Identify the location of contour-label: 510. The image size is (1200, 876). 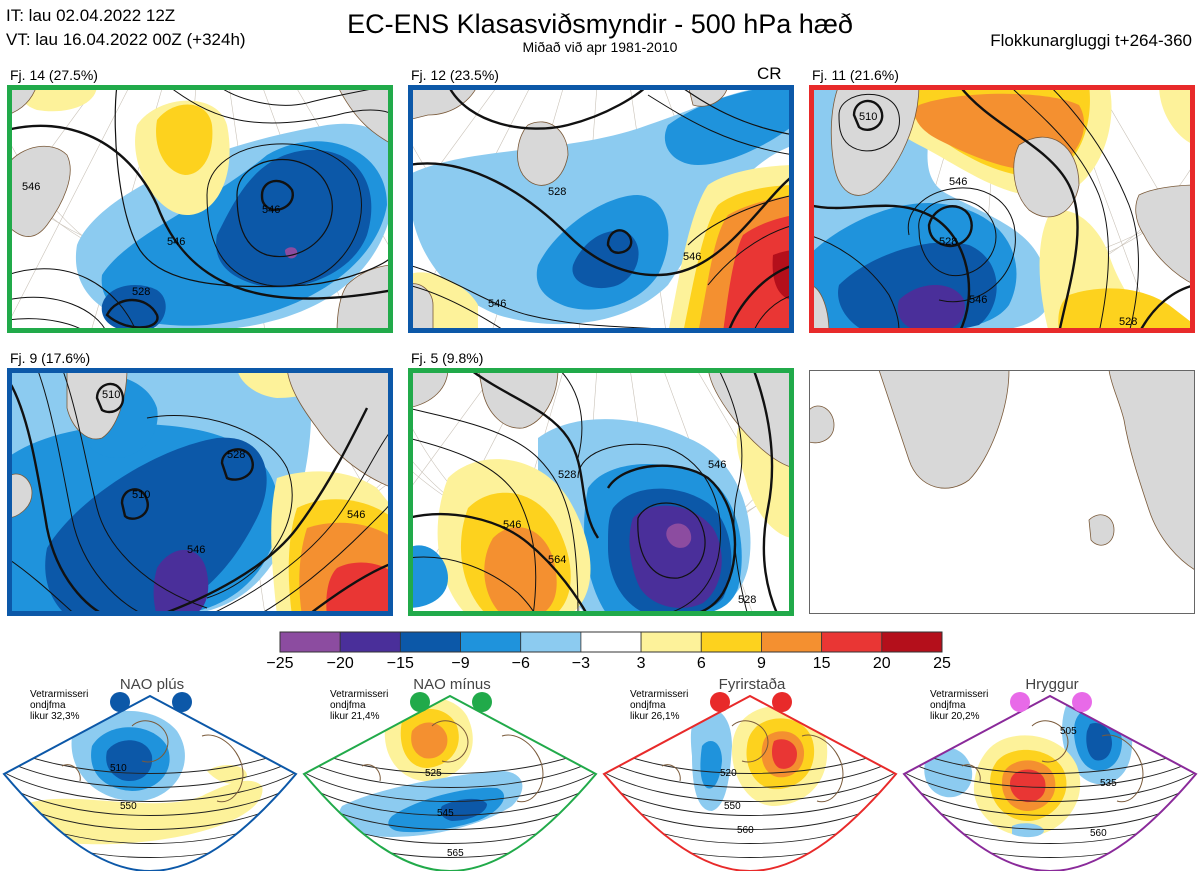
(868, 117).